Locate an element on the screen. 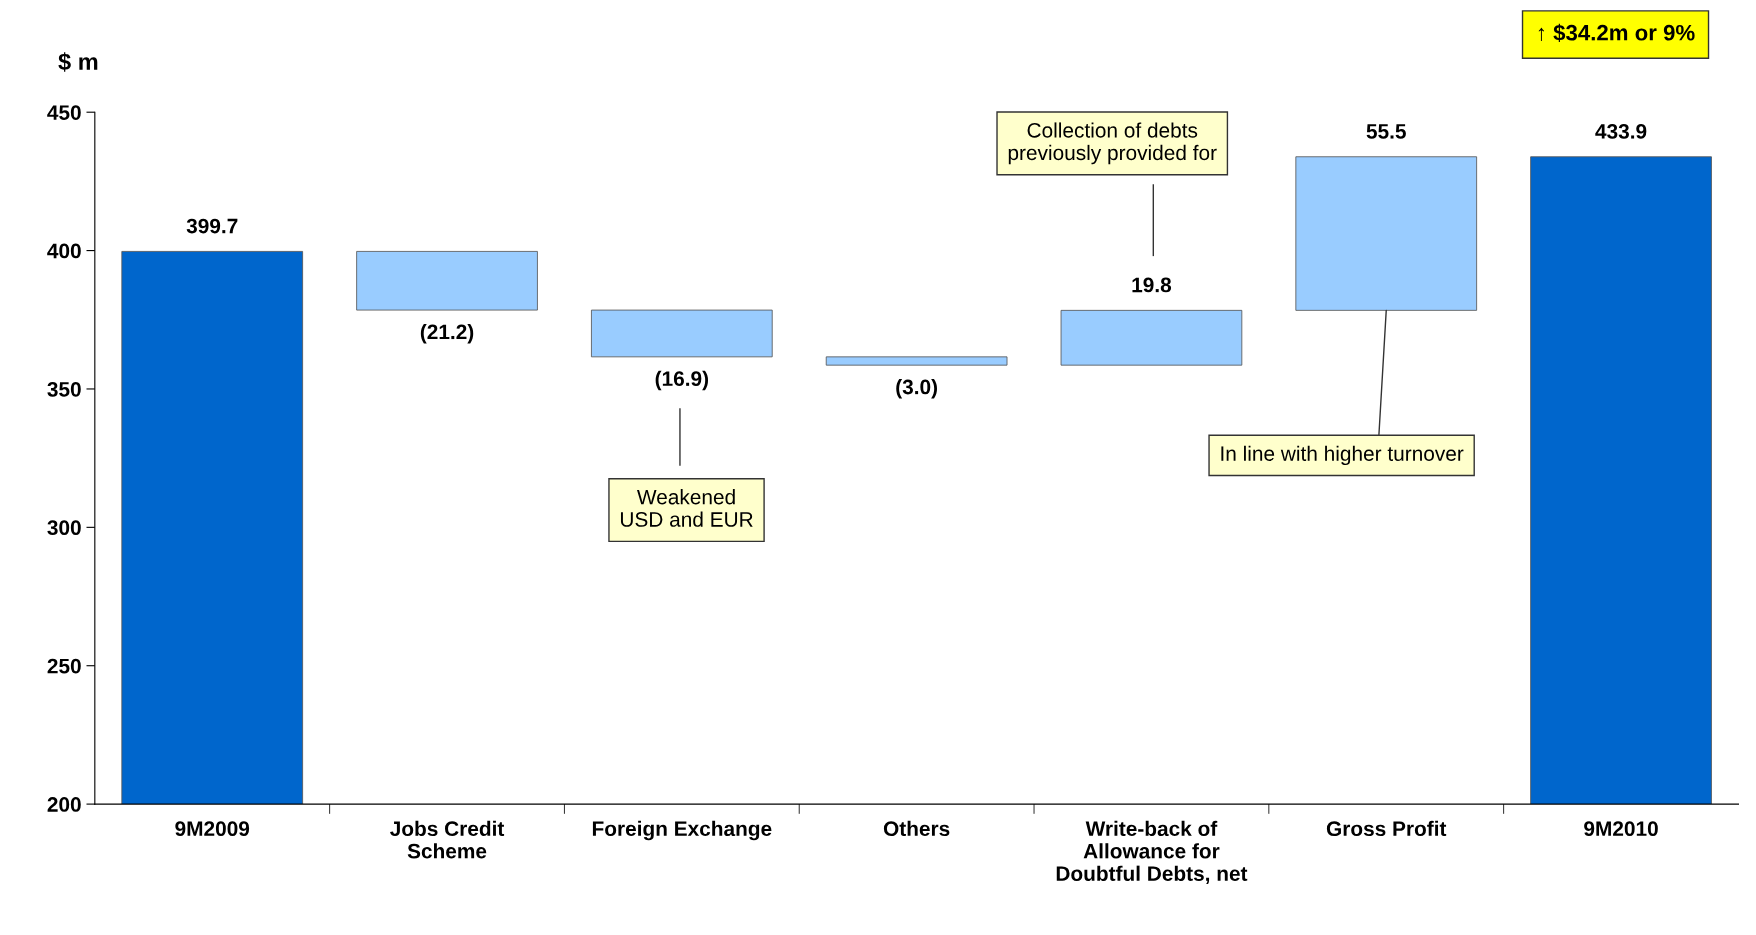 Image resolution: width=1756 pixels, height=935 pixels. x-tick-label: 9M2010 is located at coordinates (1621, 829).